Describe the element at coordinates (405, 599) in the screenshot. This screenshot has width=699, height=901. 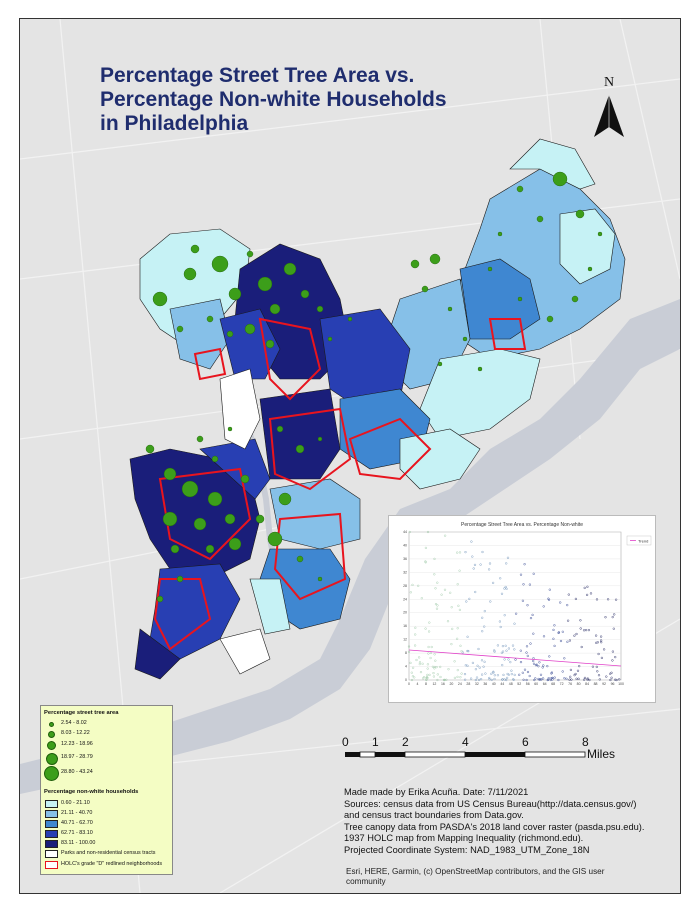
I see `inset-ytick-label: 24` at that location.